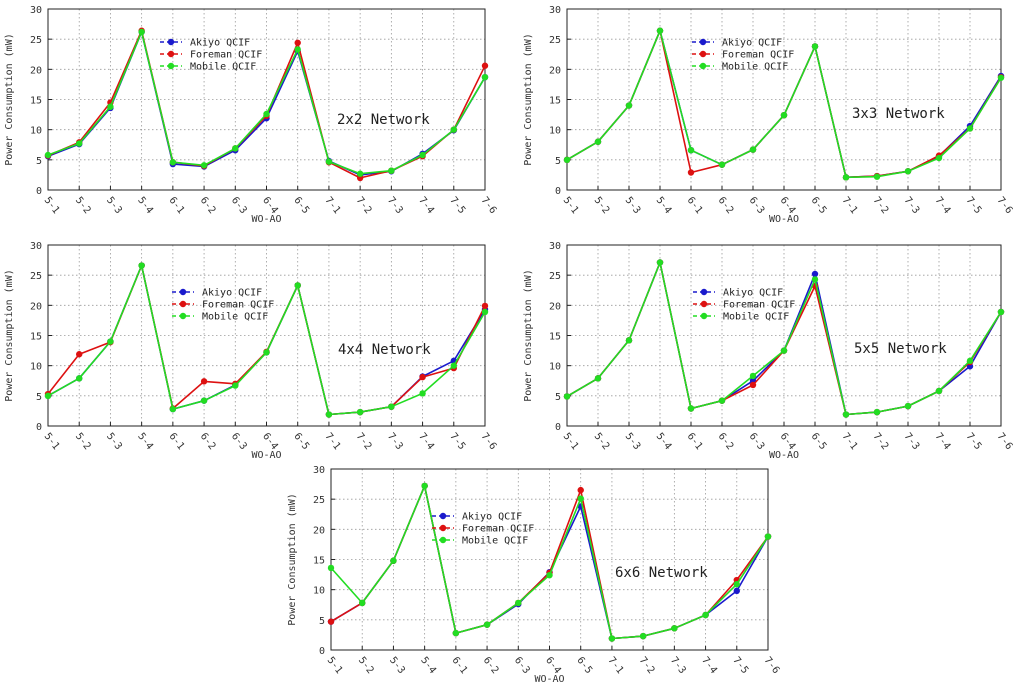 The height and width of the screenshot is (689, 1024). I want to click on panel-title: 6x6 Network, so click(661, 573).